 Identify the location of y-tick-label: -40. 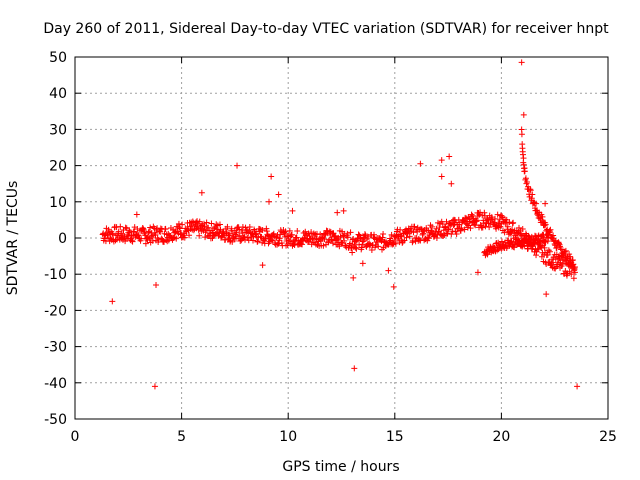
(55, 384).